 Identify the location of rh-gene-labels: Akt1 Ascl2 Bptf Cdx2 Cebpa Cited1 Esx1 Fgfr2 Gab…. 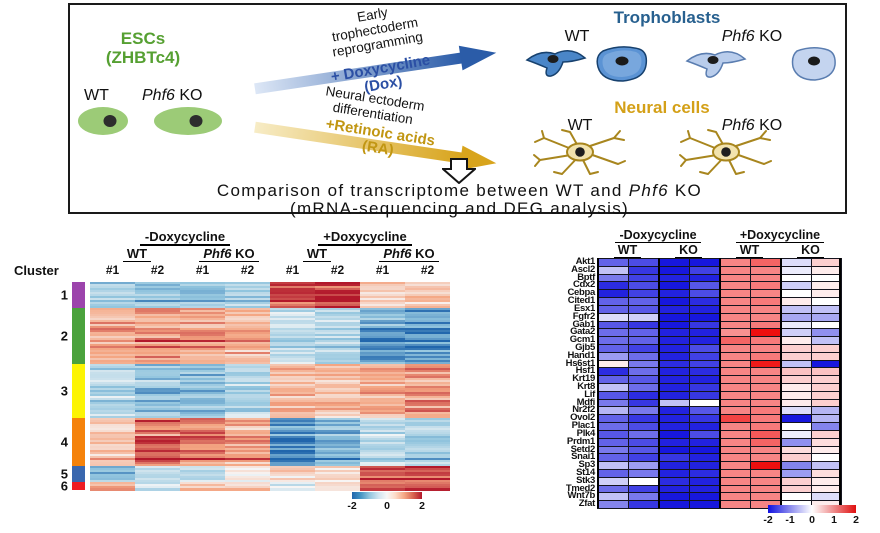
(548, 382).